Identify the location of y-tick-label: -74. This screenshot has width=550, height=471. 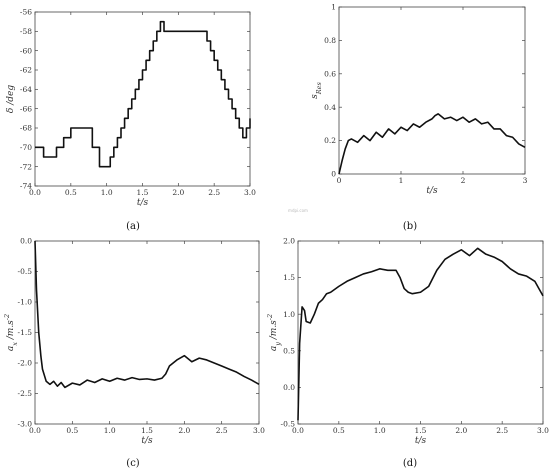
(26, 186).